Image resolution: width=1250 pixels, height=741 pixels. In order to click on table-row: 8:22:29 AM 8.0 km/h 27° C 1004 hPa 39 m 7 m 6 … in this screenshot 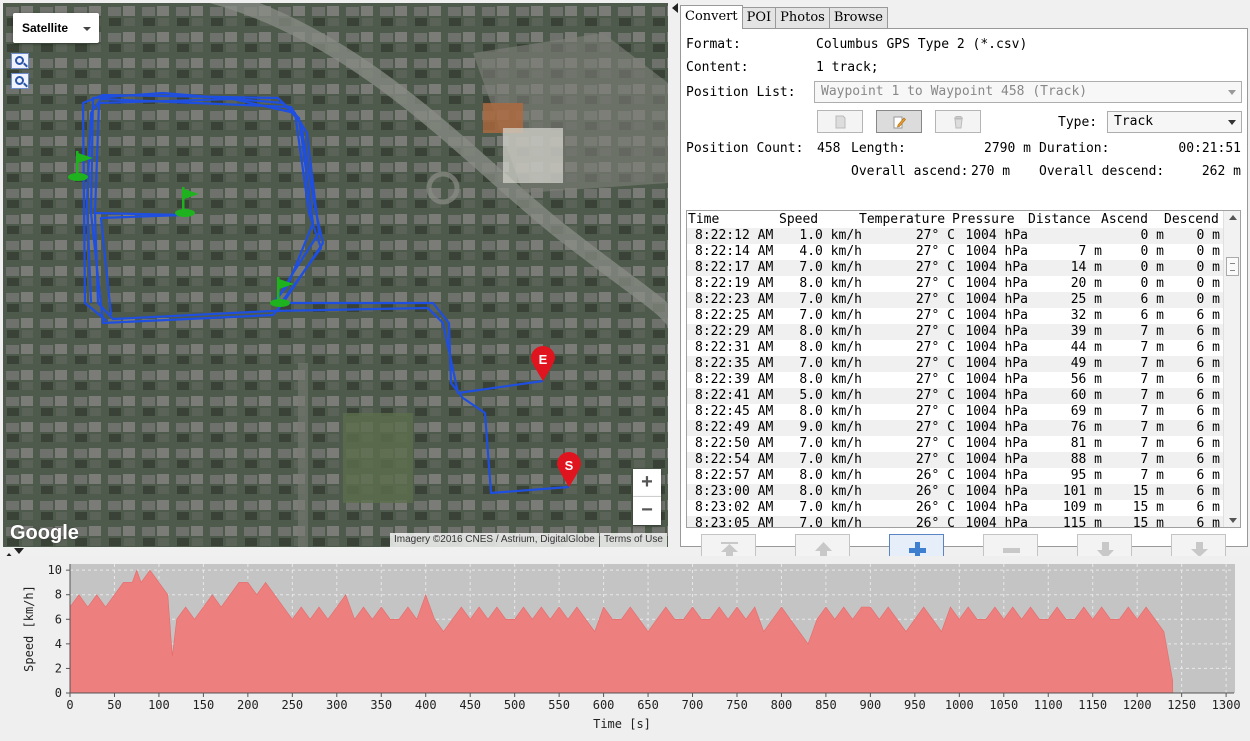, I will do `click(955, 332)`.